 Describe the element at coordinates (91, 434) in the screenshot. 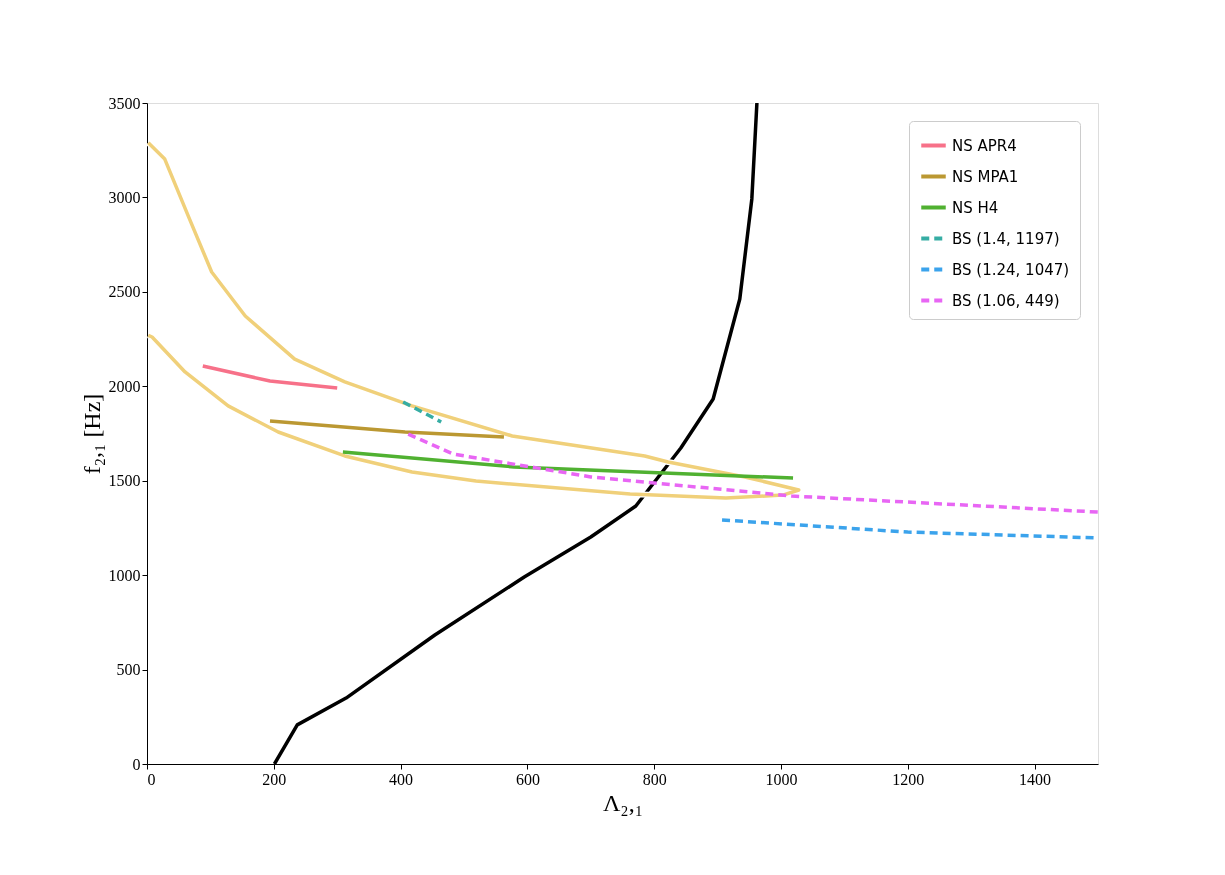

I see `y-axis-title: f₂,₁ [Hz]` at that location.